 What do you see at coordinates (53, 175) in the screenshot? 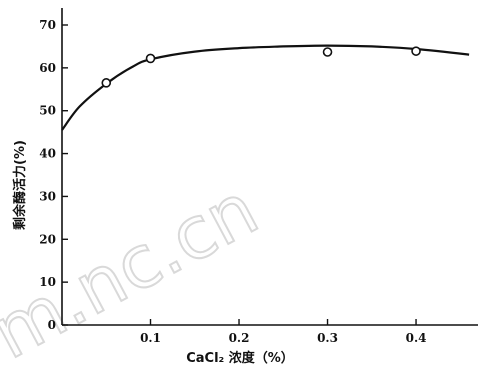
I see `y-ticks: 0 10 20 30 40 50 60 70` at bounding box center [53, 175].